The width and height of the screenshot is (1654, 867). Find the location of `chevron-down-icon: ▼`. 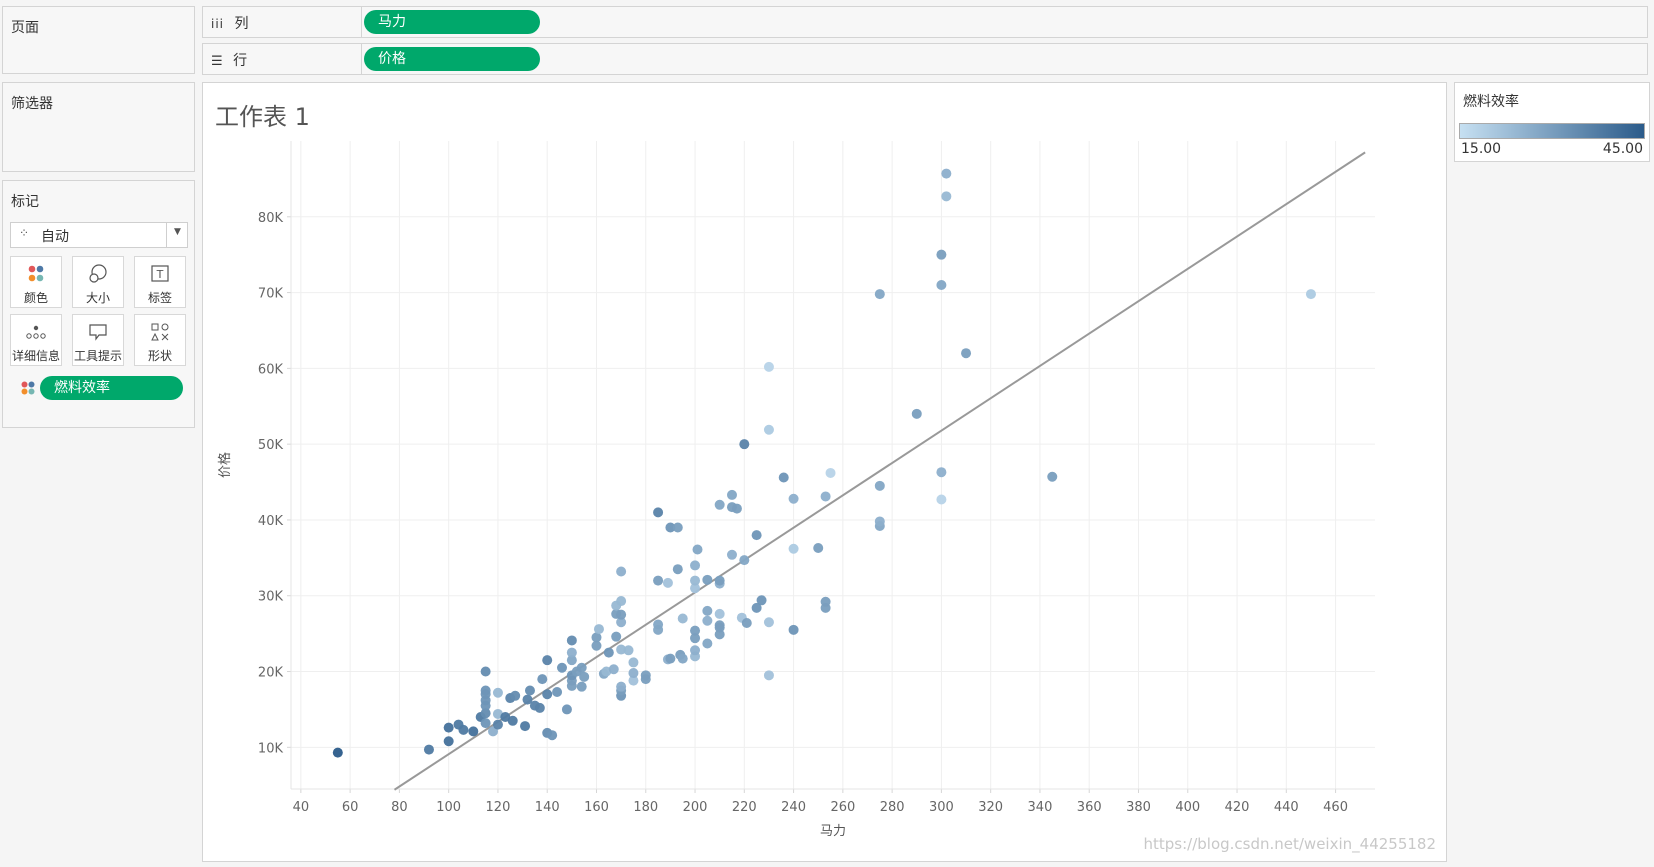

chevron-down-icon: ▼ is located at coordinates (177, 232).